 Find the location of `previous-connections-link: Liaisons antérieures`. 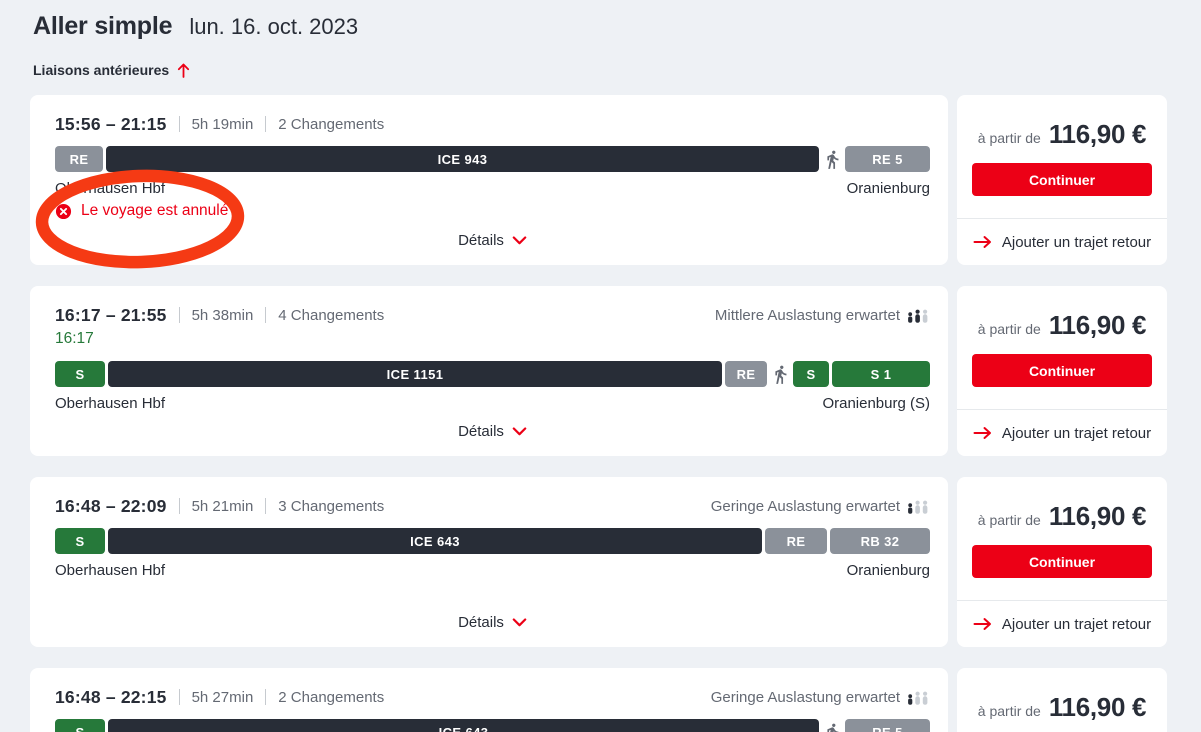

previous-connections-link: Liaisons antérieures is located at coordinates (111, 70).